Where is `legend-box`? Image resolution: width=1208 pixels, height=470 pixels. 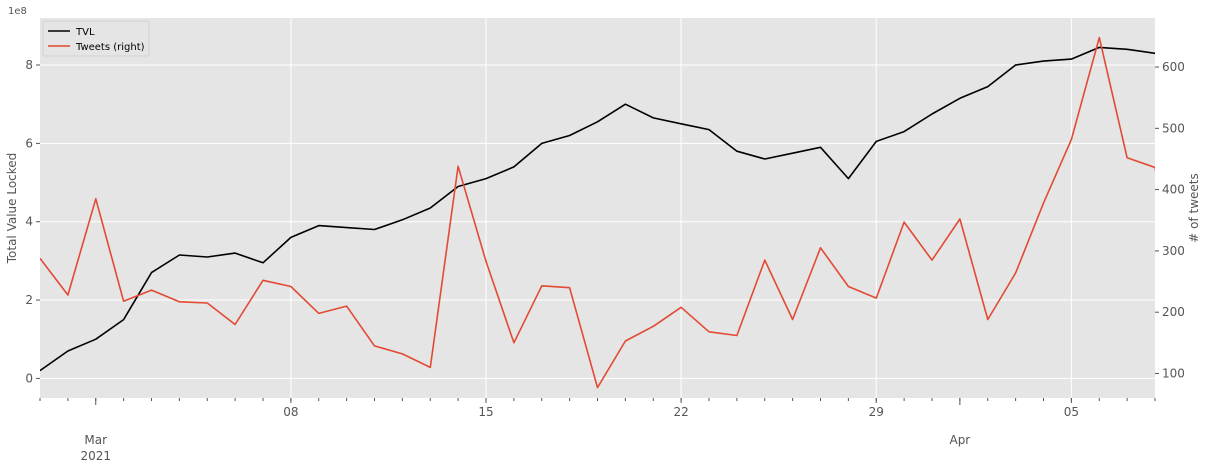
legend-box is located at coordinates (96, 38).